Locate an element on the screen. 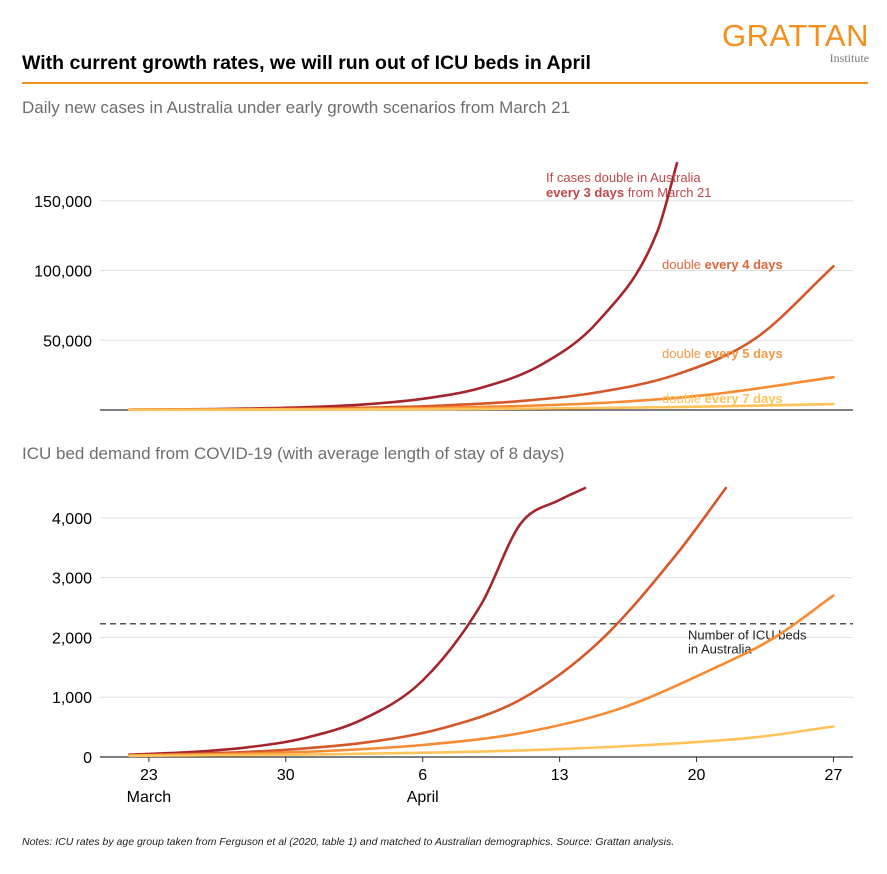 Image resolution: width=887 pixels, height=874 pixels. label-text: If cases double in Australia is located at coordinates (623, 177).